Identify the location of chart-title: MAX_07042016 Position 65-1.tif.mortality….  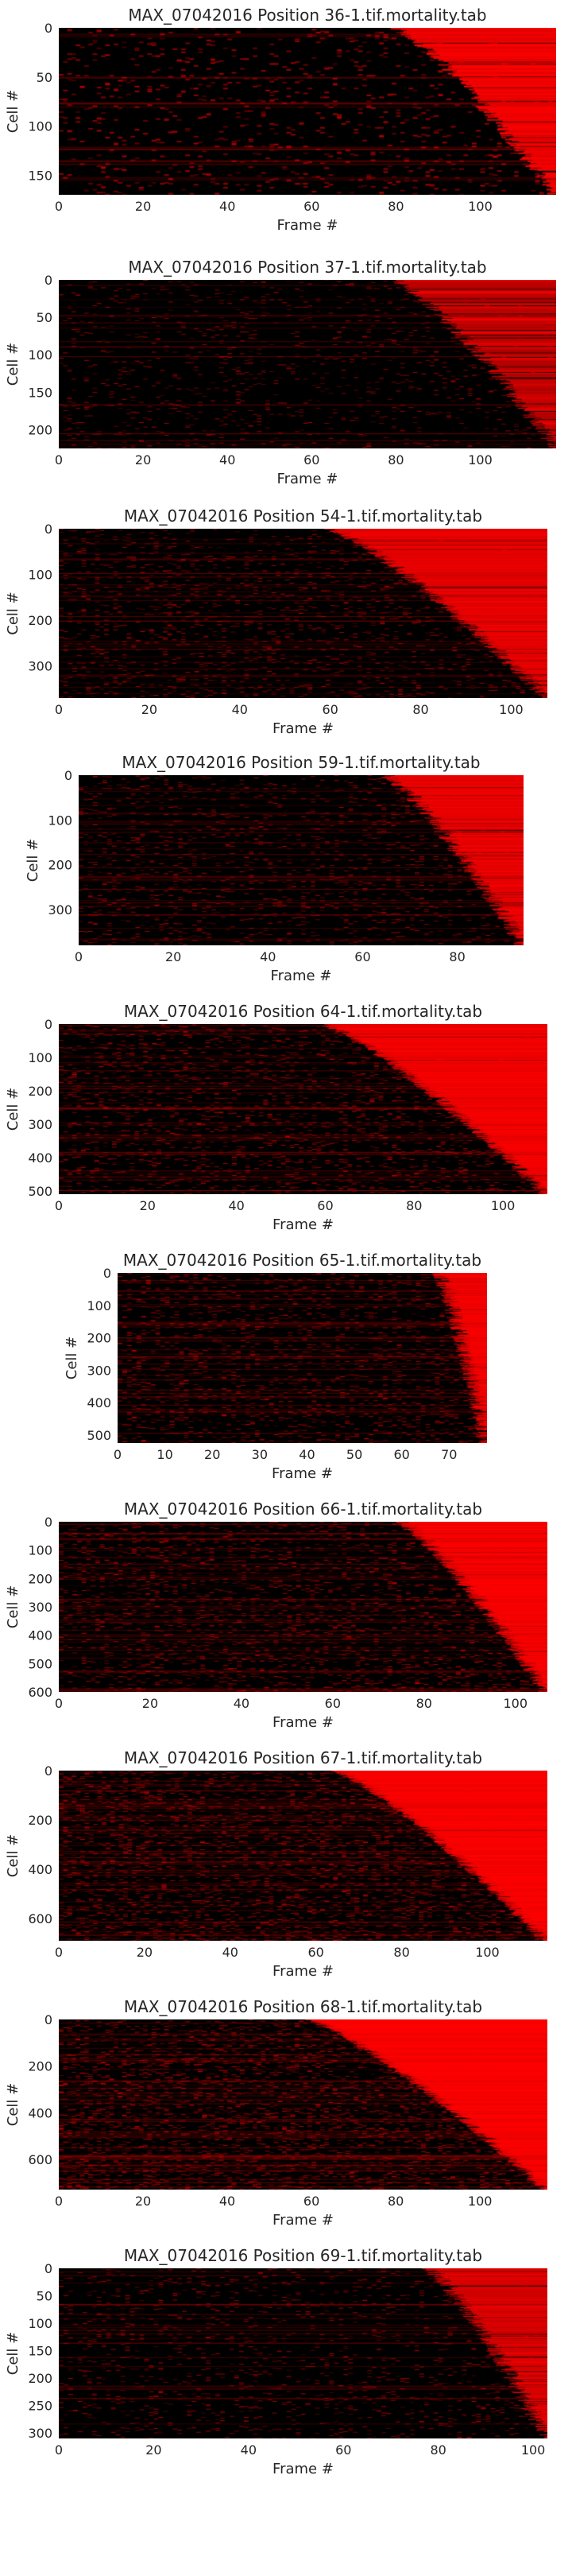
(302, 1260).